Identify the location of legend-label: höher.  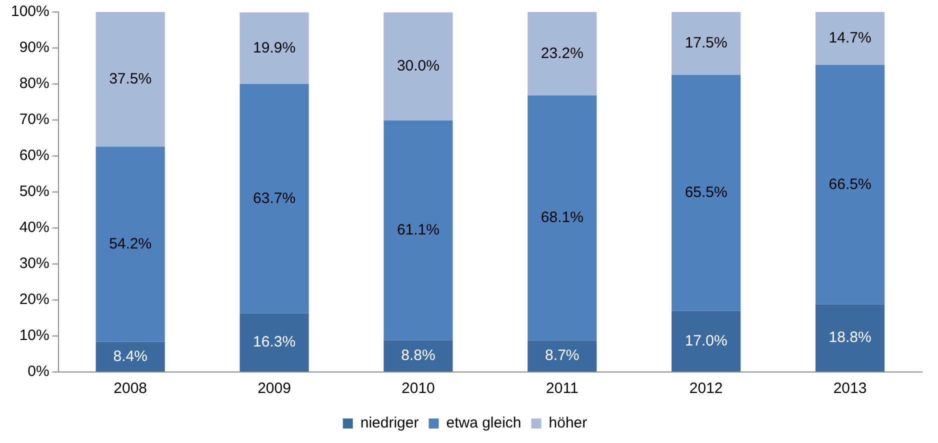
(568, 423).